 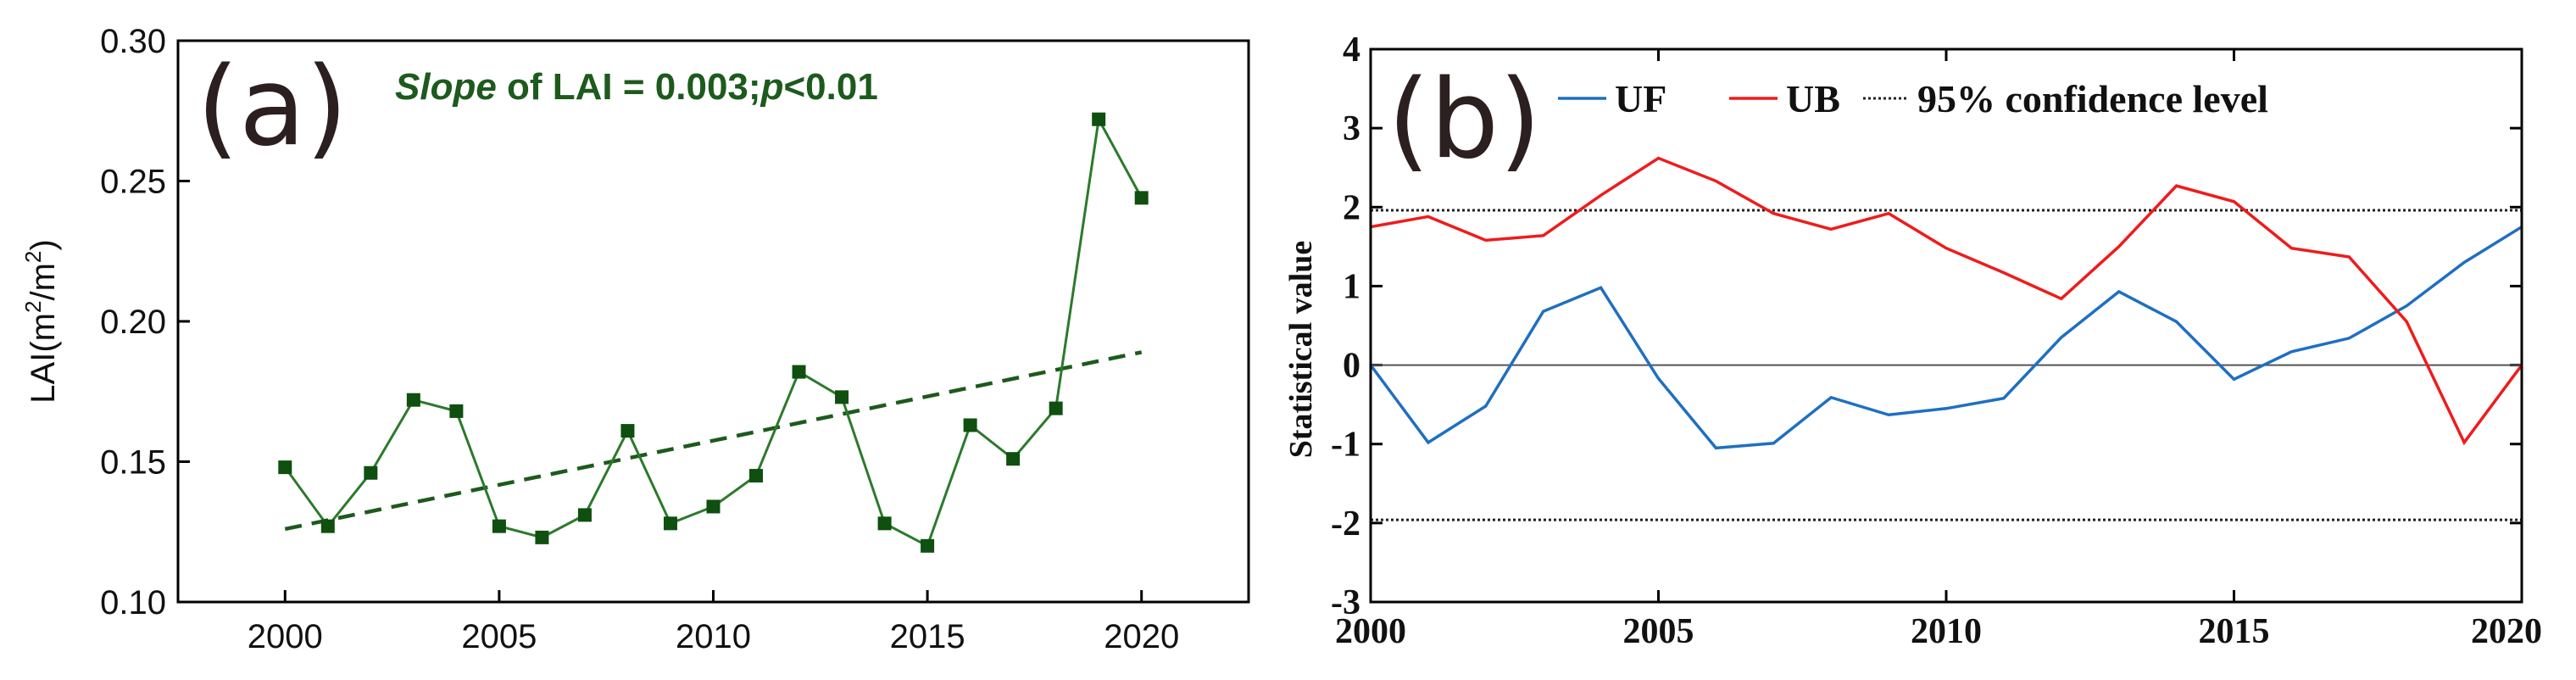 What do you see at coordinates (629, 87) in the screenshot?
I see `slope-text: of LAI = 0.003;` at bounding box center [629, 87].